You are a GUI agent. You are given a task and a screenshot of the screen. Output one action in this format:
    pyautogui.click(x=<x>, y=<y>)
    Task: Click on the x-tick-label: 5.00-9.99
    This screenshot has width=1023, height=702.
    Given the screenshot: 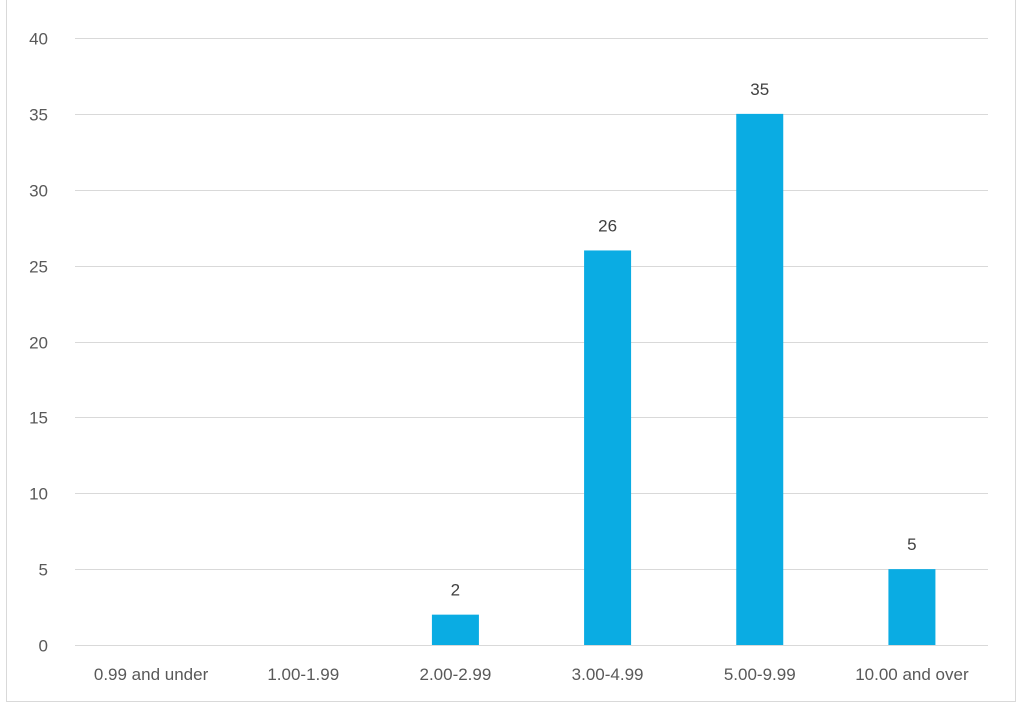 What is the action you would take?
    pyautogui.click(x=760, y=674)
    